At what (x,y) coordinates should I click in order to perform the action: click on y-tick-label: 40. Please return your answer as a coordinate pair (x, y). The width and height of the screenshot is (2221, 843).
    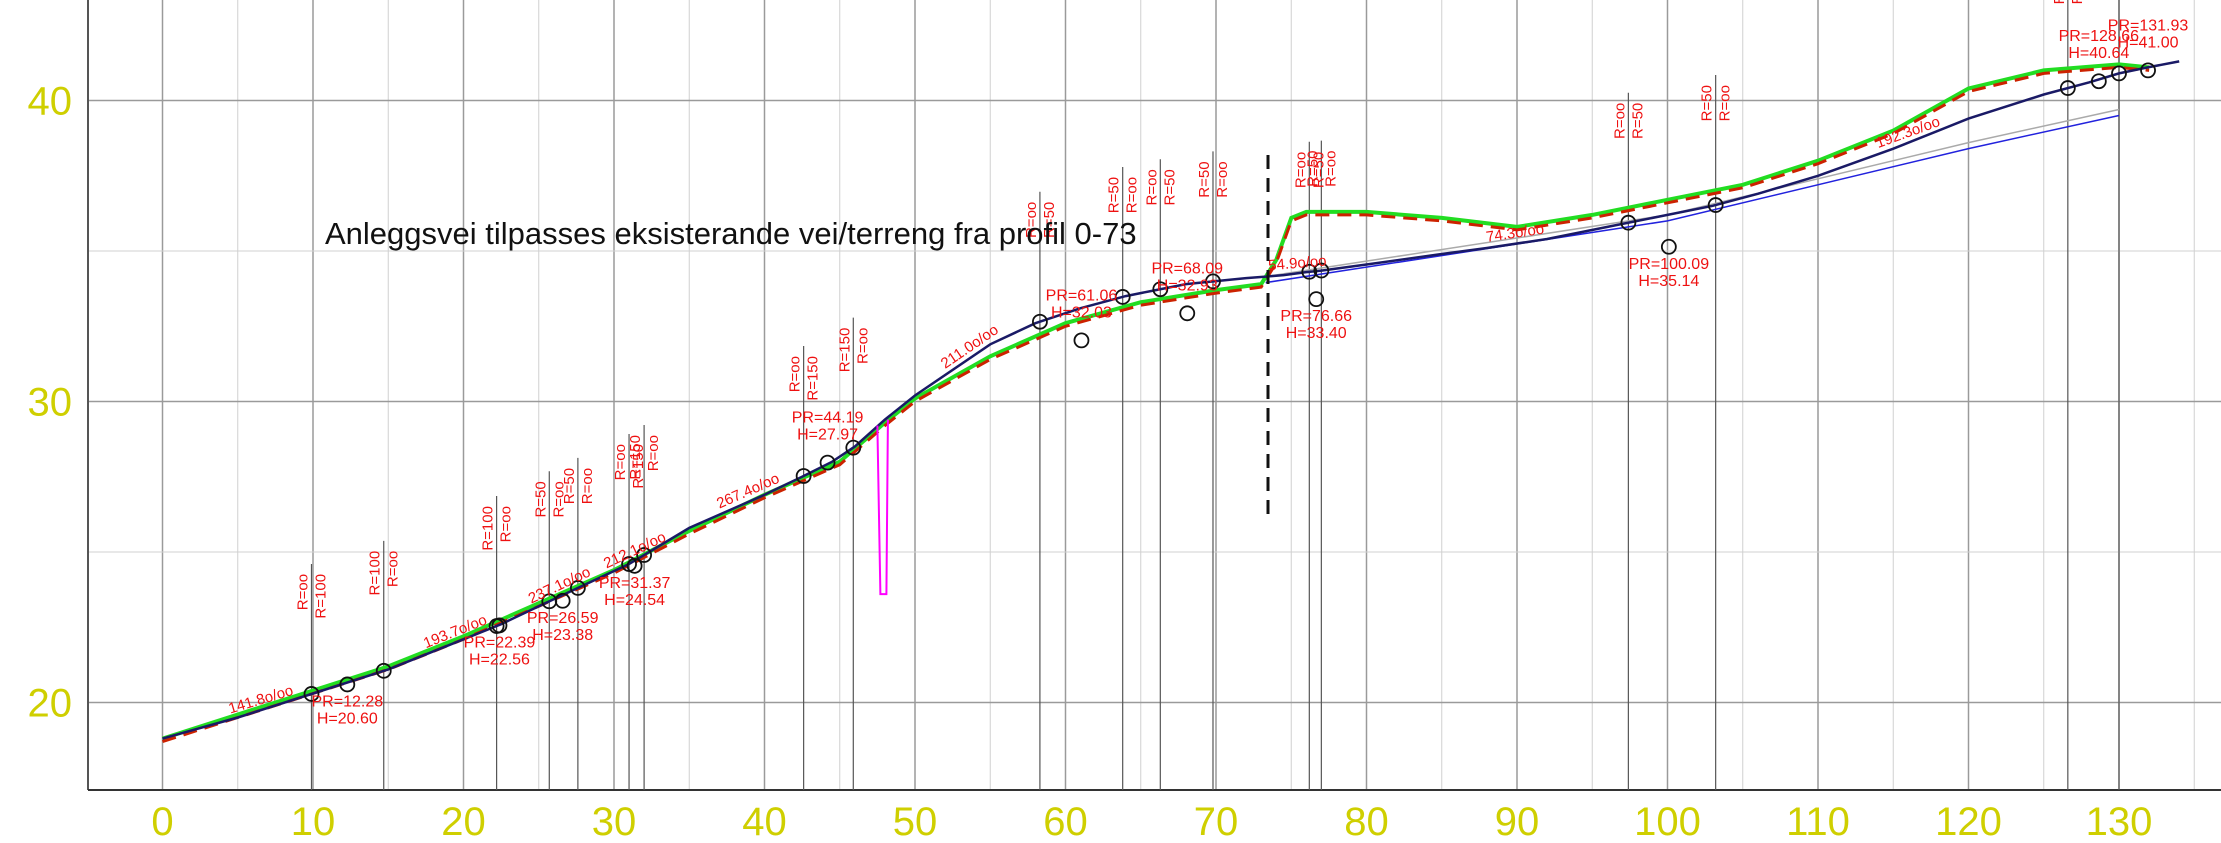
    Looking at the image, I should click on (50, 102).